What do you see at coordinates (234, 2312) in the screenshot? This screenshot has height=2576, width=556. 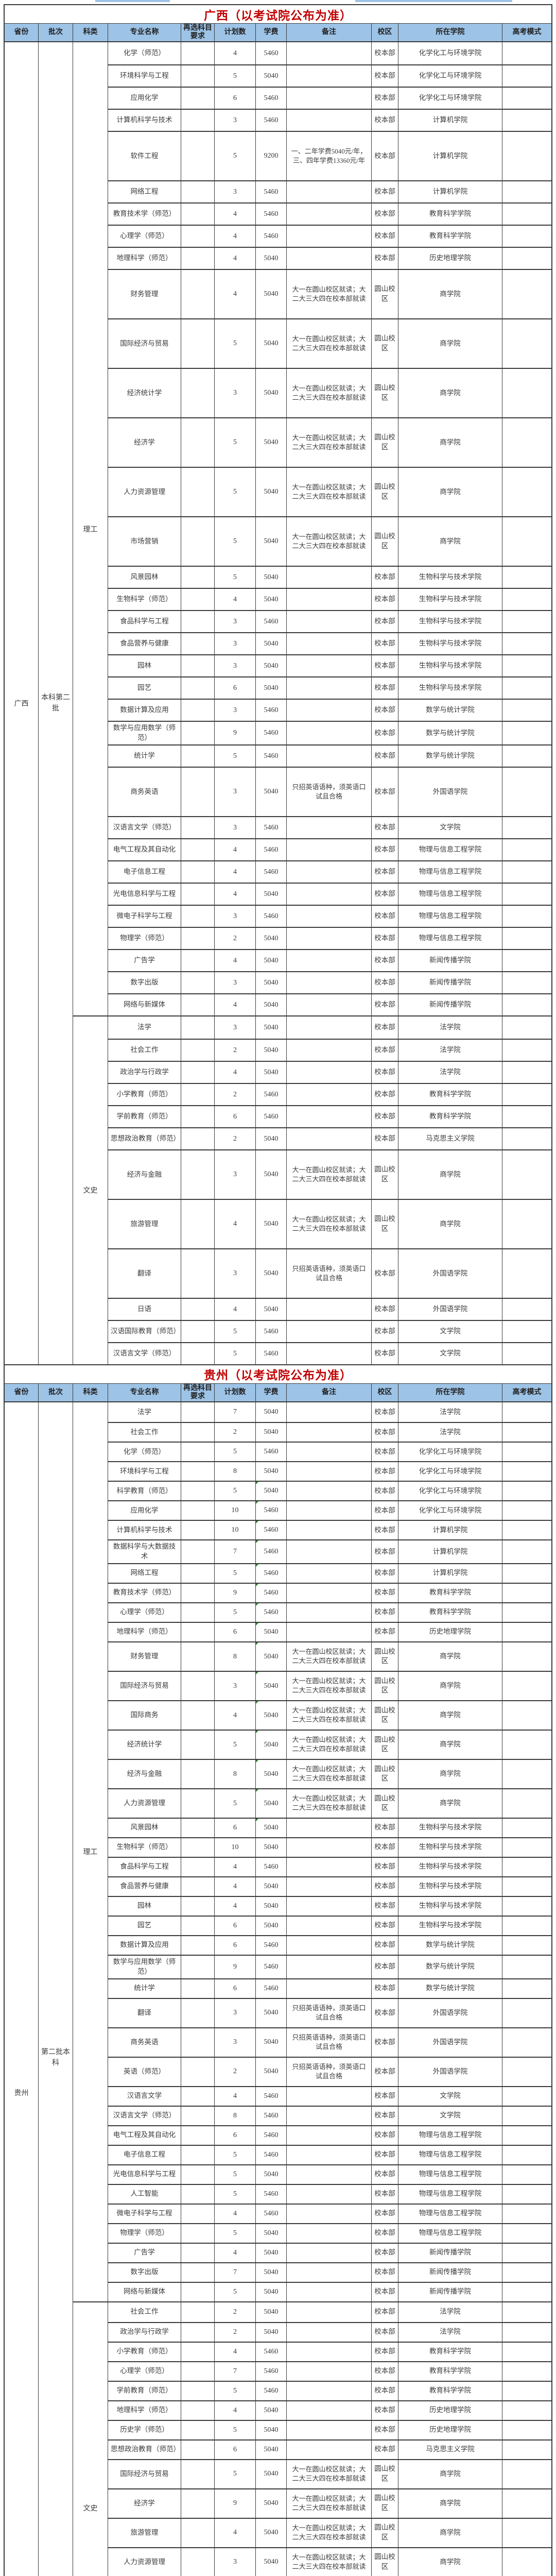 I see `cell-plan-count: 2` at bounding box center [234, 2312].